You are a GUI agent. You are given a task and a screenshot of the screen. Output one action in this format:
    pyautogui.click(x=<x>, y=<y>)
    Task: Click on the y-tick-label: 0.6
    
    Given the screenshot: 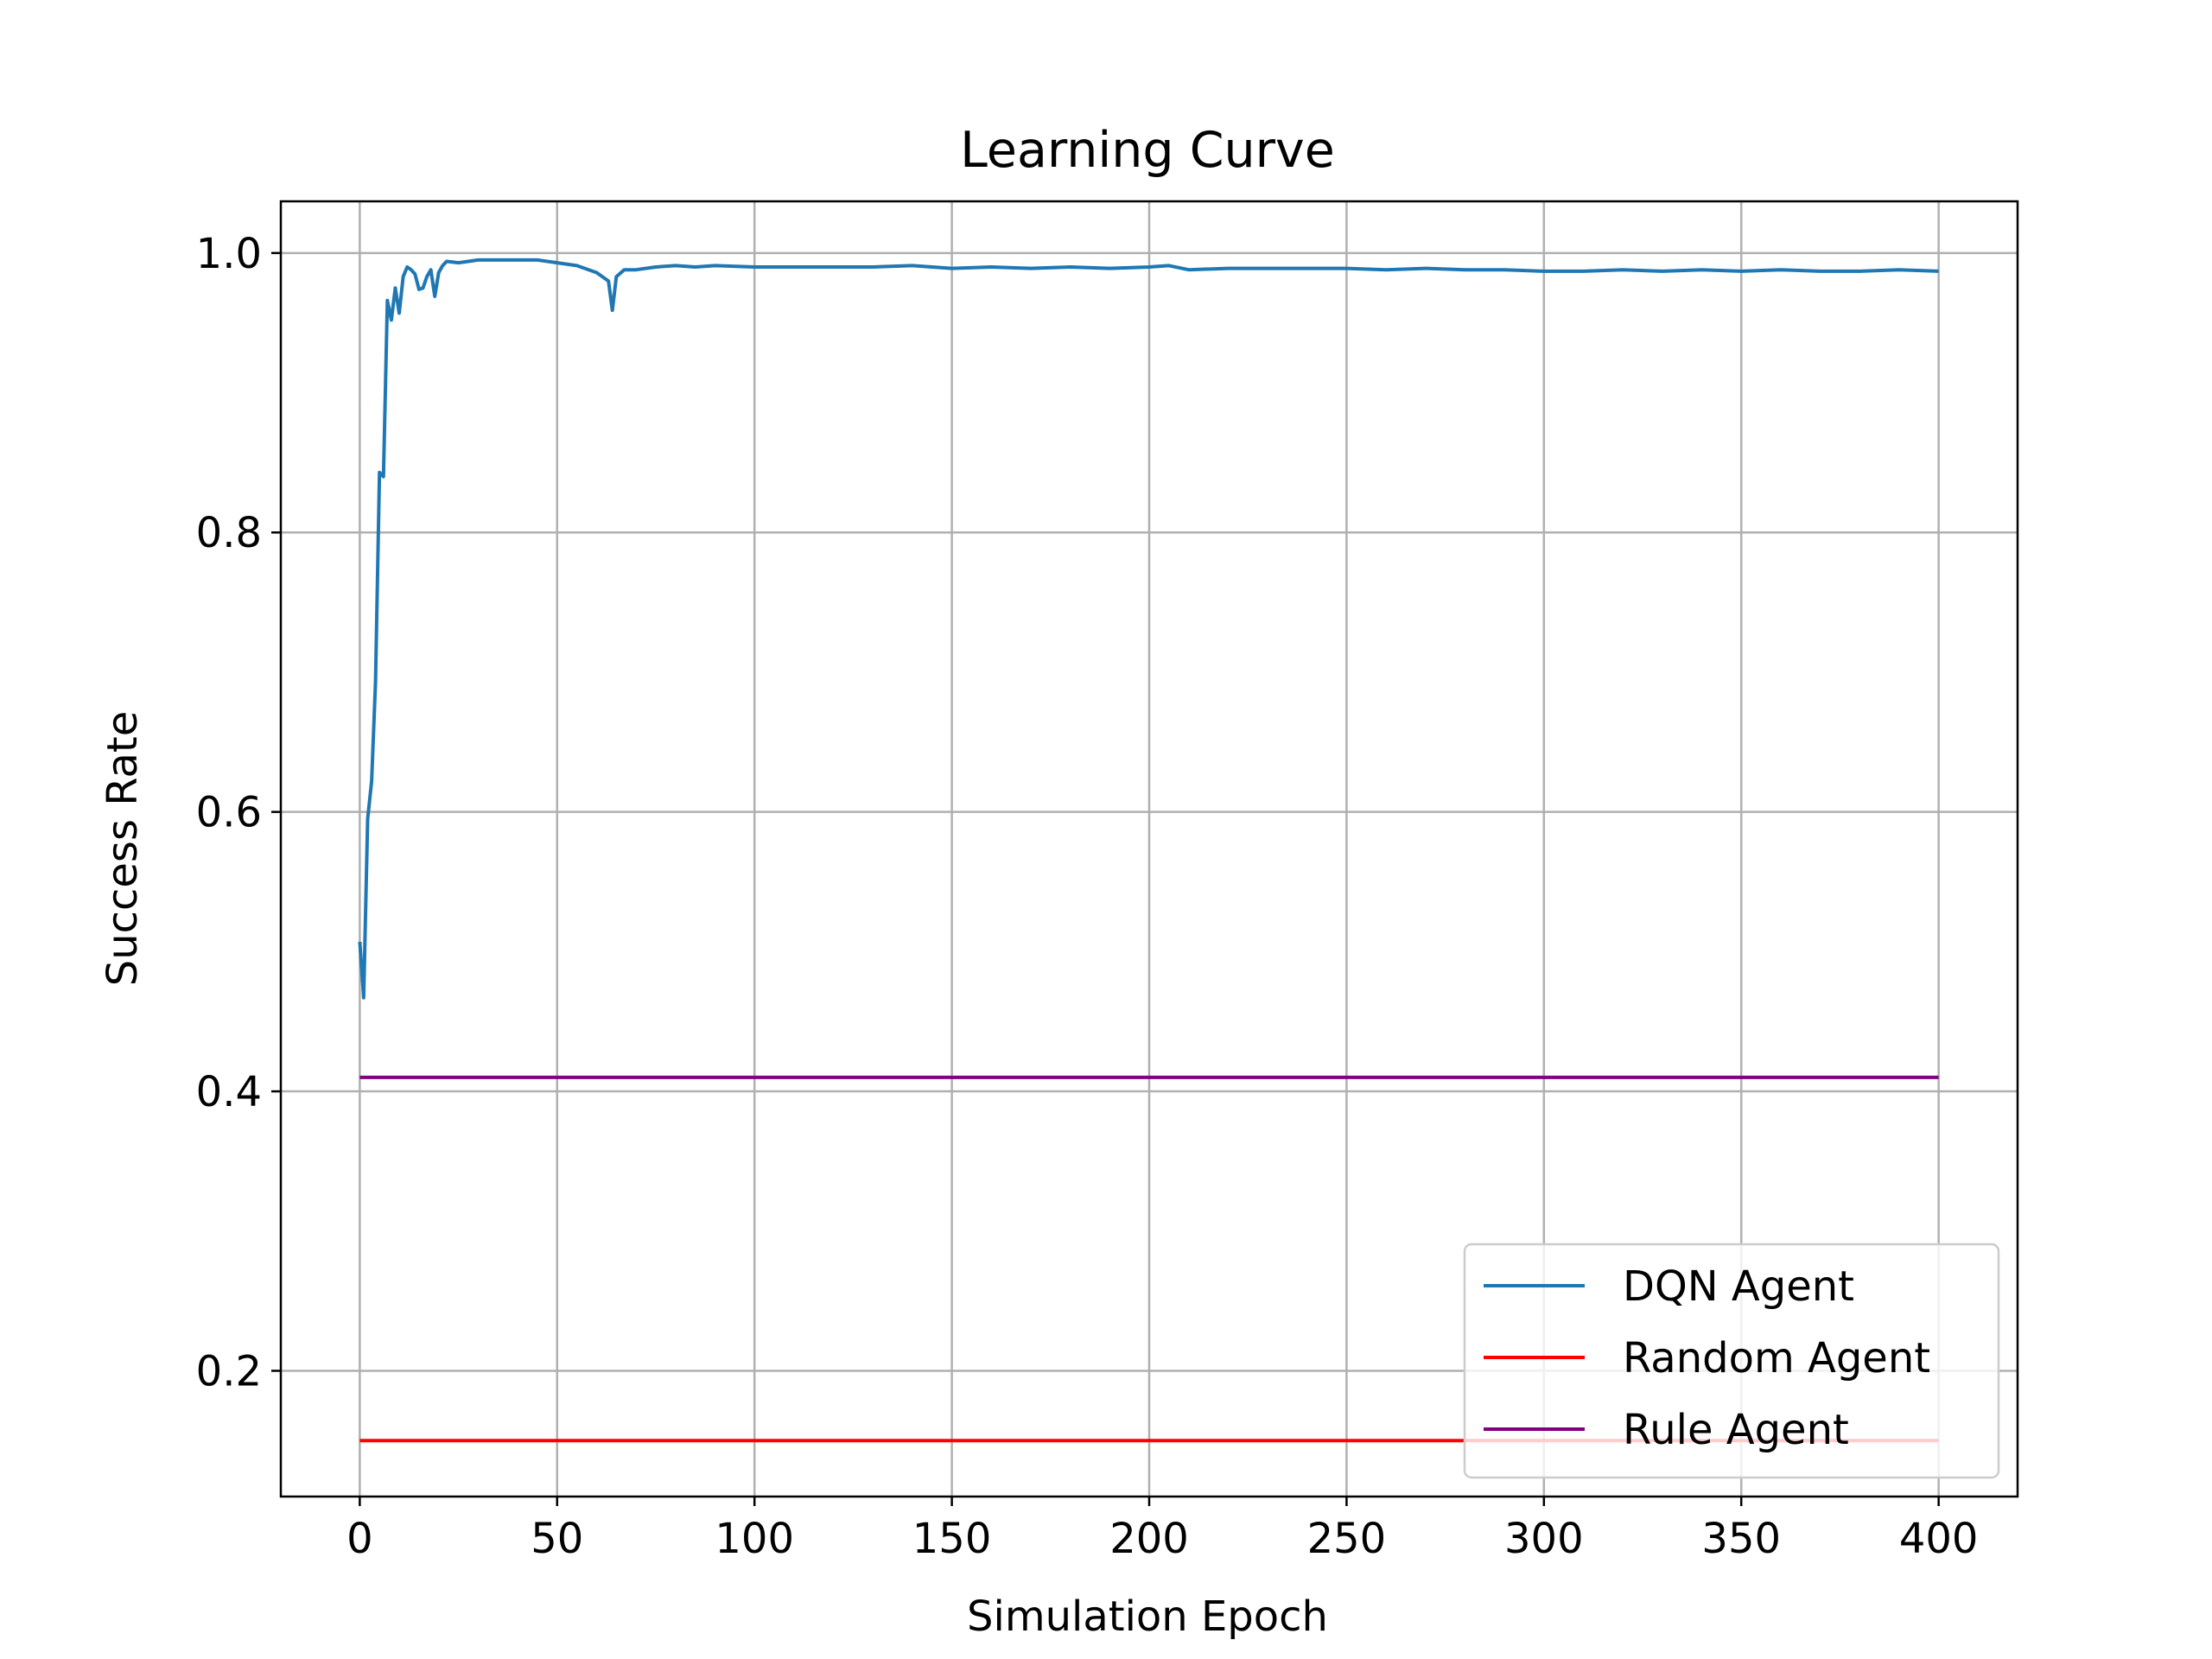 What is the action you would take?
    pyautogui.click(x=229, y=813)
    